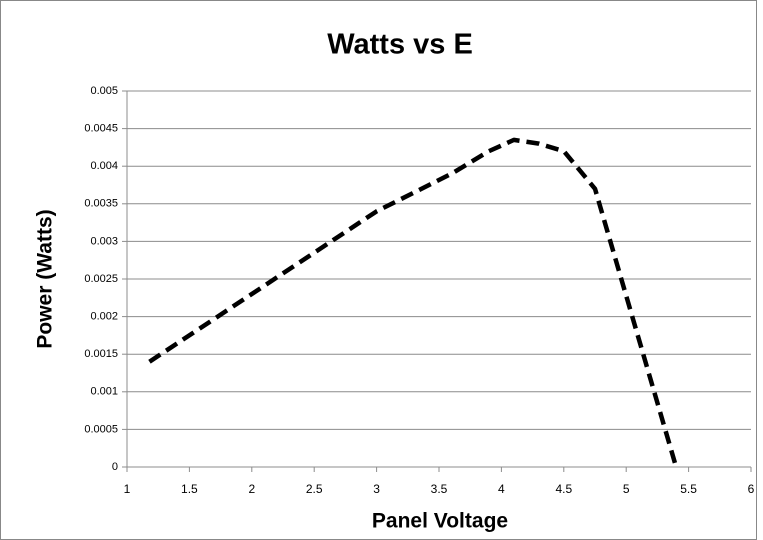 The height and width of the screenshot is (540, 763). What do you see at coordinates (439, 489) in the screenshot?
I see `x-tick-label: 3.5` at bounding box center [439, 489].